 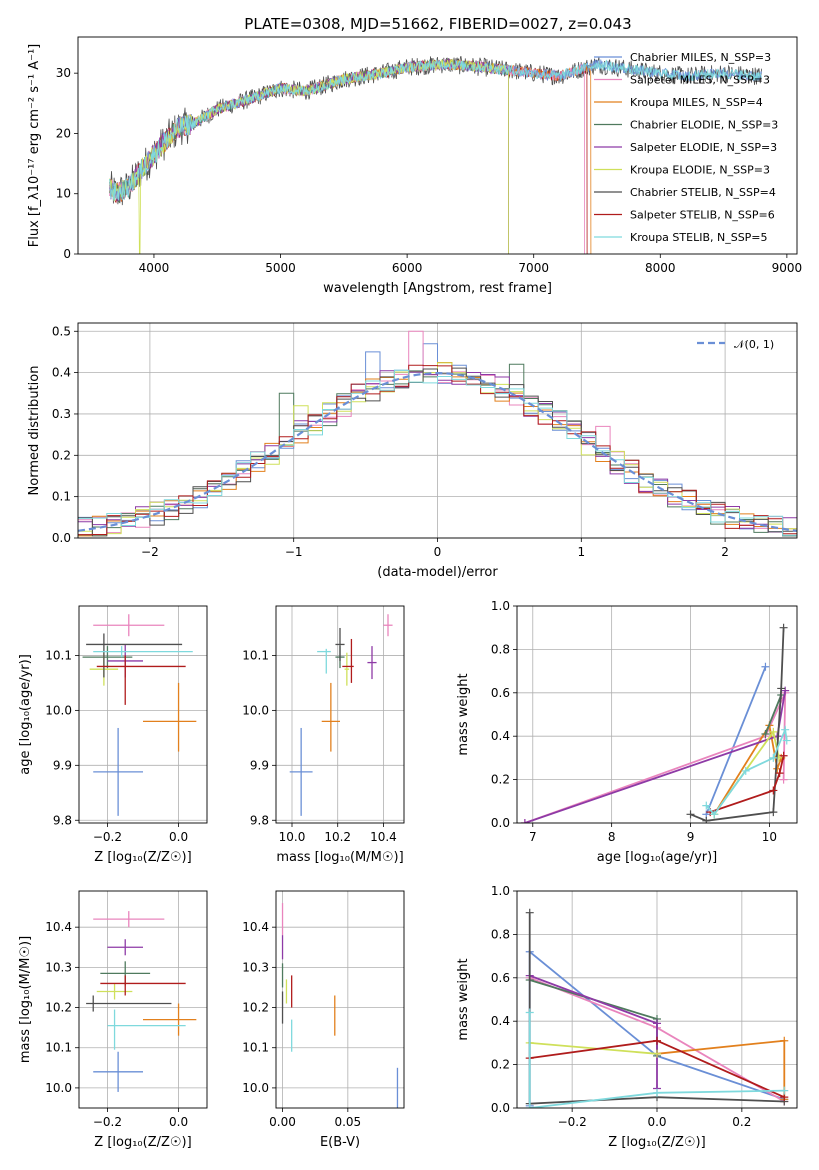 What do you see at coordinates (294, 552) in the screenshot?
I see `x-tick-label: −1` at bounding box center [294, 552].